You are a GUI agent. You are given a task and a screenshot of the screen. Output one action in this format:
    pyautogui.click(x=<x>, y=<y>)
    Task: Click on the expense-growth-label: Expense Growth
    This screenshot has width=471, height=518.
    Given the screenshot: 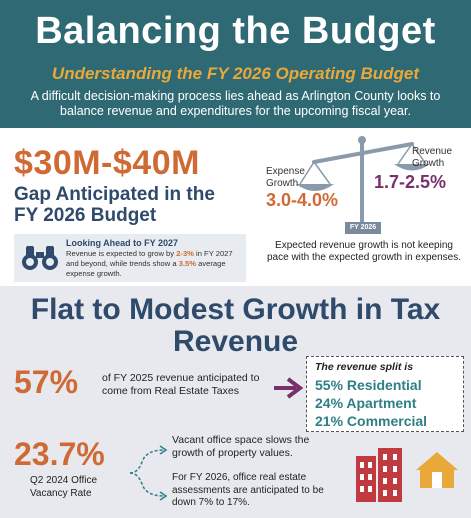 What is the action you would take?
    pyautogui.click(x=285, y=177)
    